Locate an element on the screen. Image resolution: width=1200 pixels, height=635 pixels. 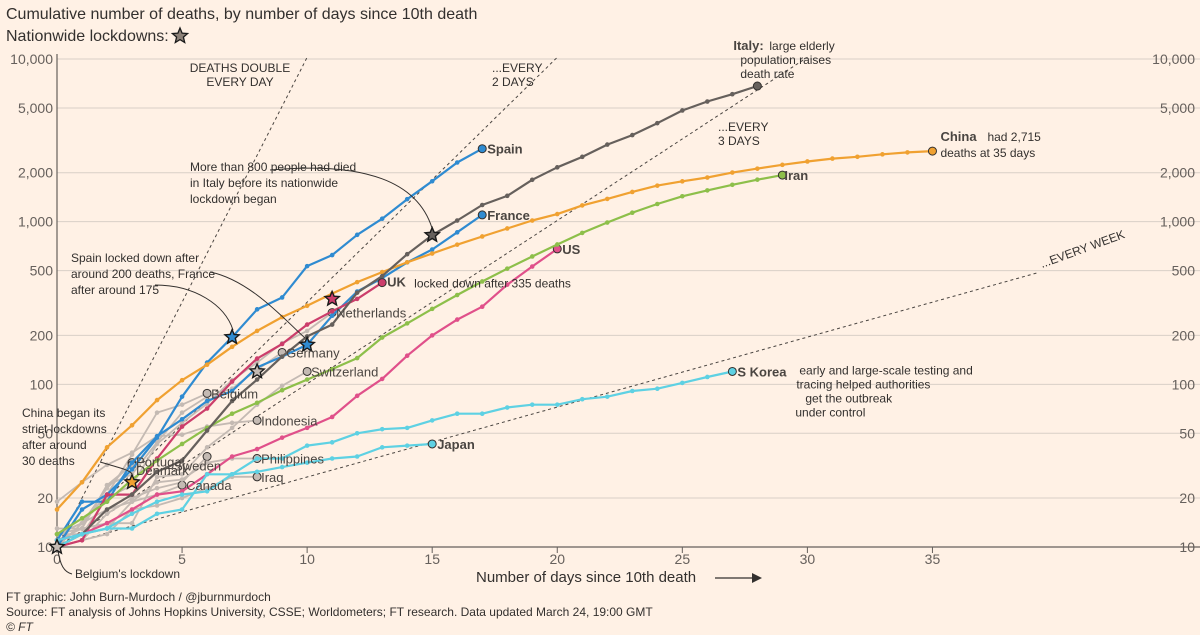
series-label-germany: Germany is located at coordinates (313, 352).